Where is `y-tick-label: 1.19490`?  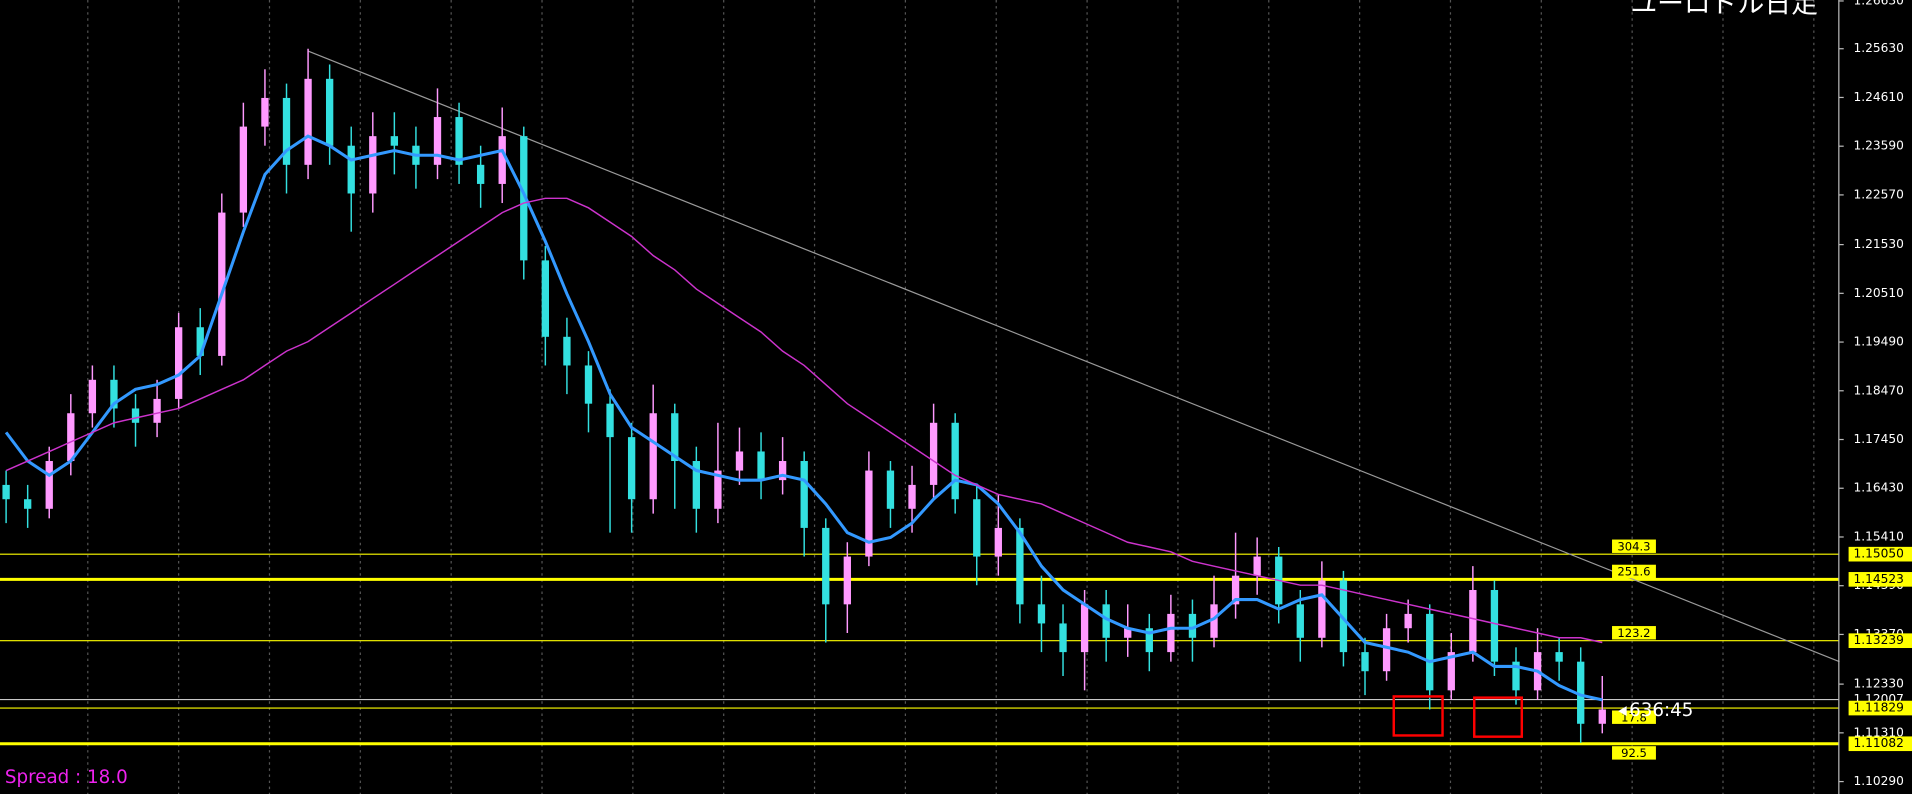 y-tick-label: 1.19490 is located at coordinates (1878, 342).